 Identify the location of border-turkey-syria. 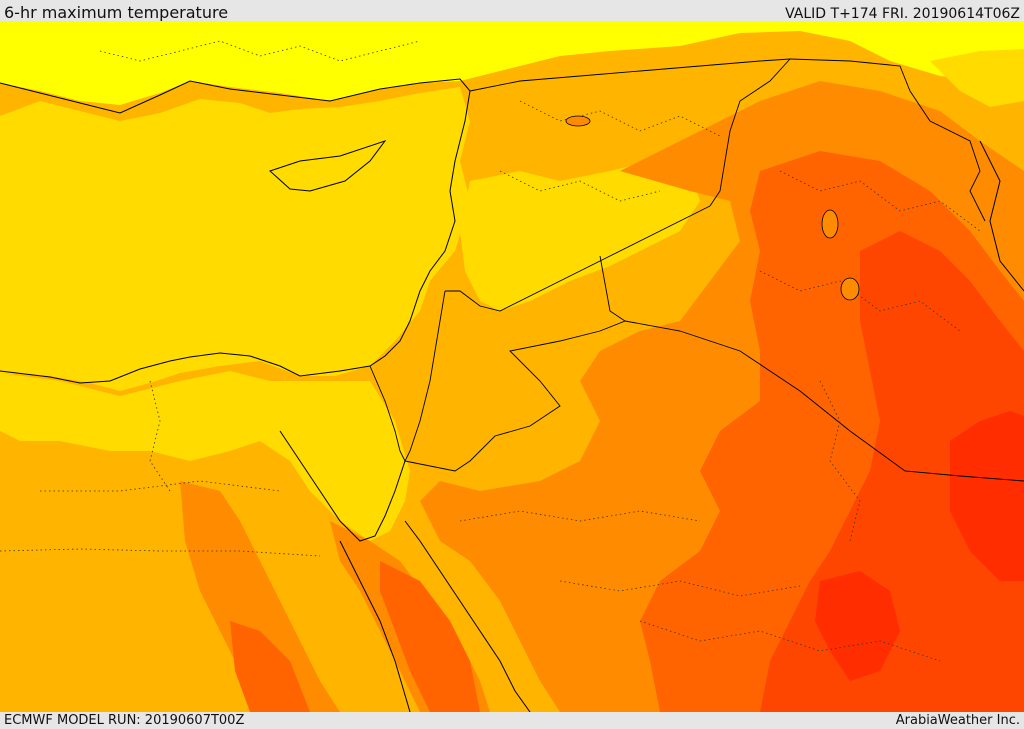
(630, 75).